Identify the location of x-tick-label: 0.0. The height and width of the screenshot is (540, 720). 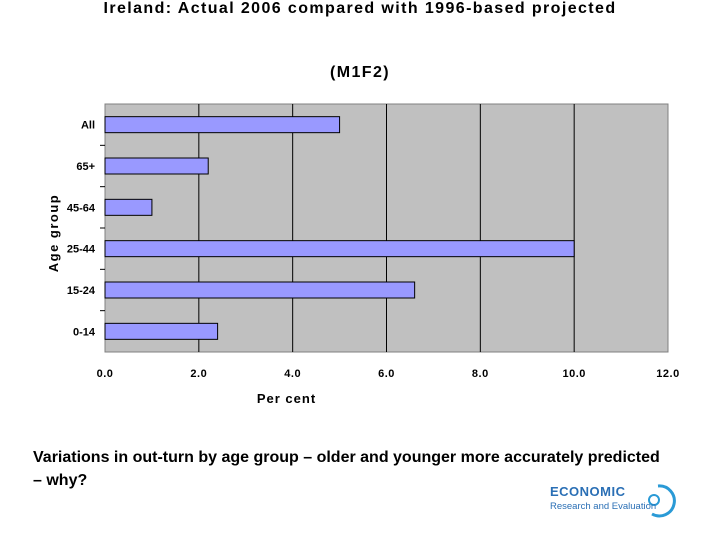
(105, 374).